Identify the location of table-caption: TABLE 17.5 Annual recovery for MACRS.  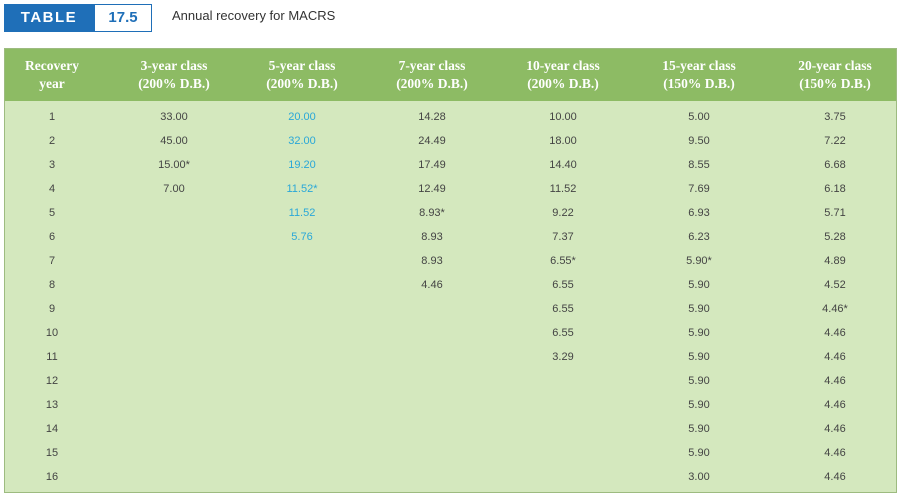
(450, 18).